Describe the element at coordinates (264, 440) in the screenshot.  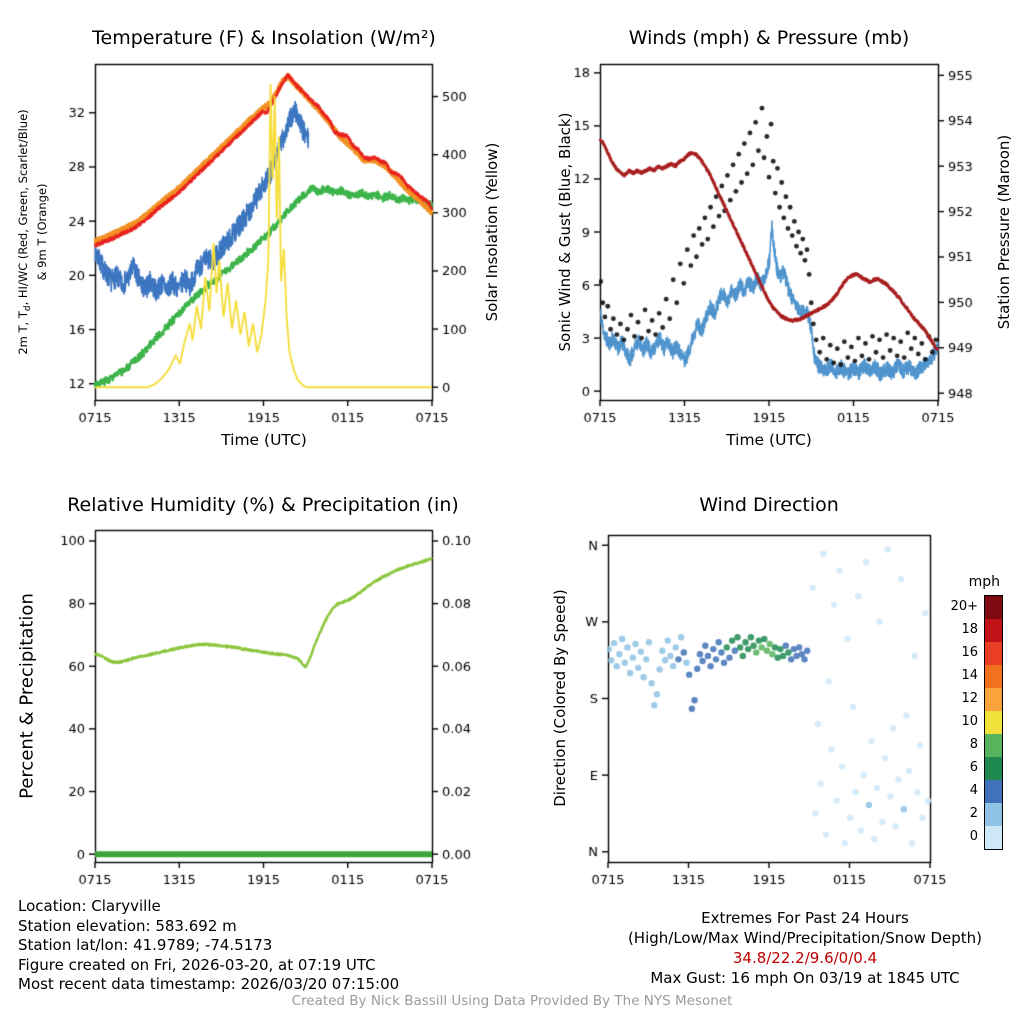
I see `temp-chart-xlabel: Time (UTC)` at that location.